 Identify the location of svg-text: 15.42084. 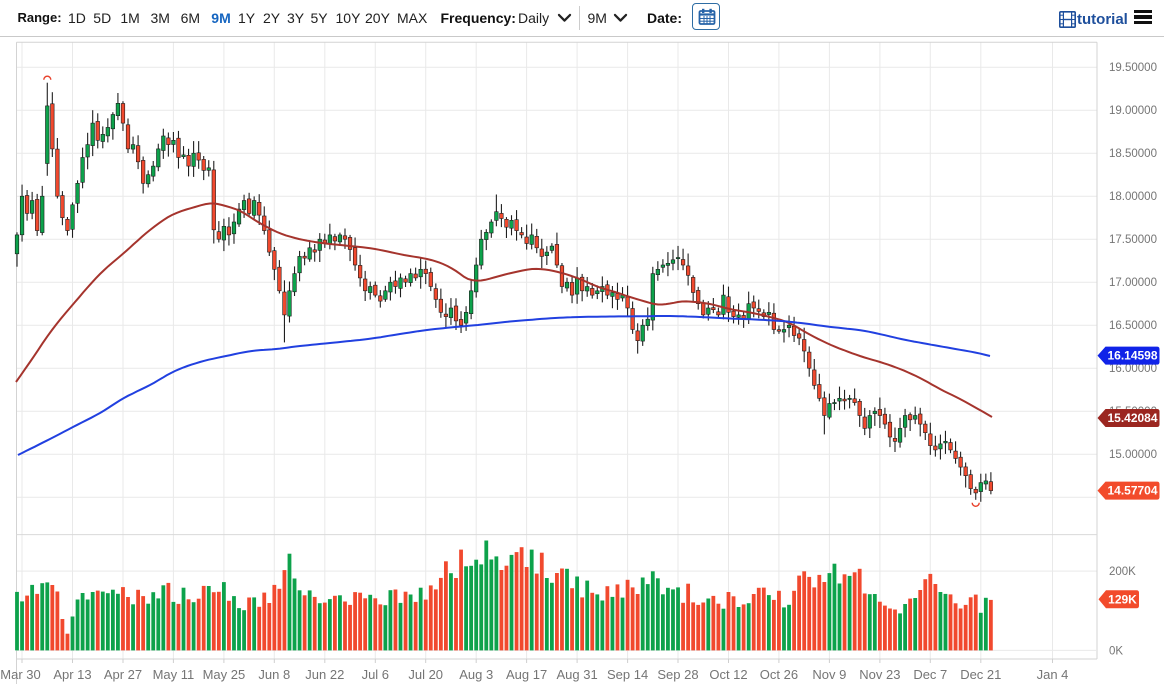
(1132, 418).